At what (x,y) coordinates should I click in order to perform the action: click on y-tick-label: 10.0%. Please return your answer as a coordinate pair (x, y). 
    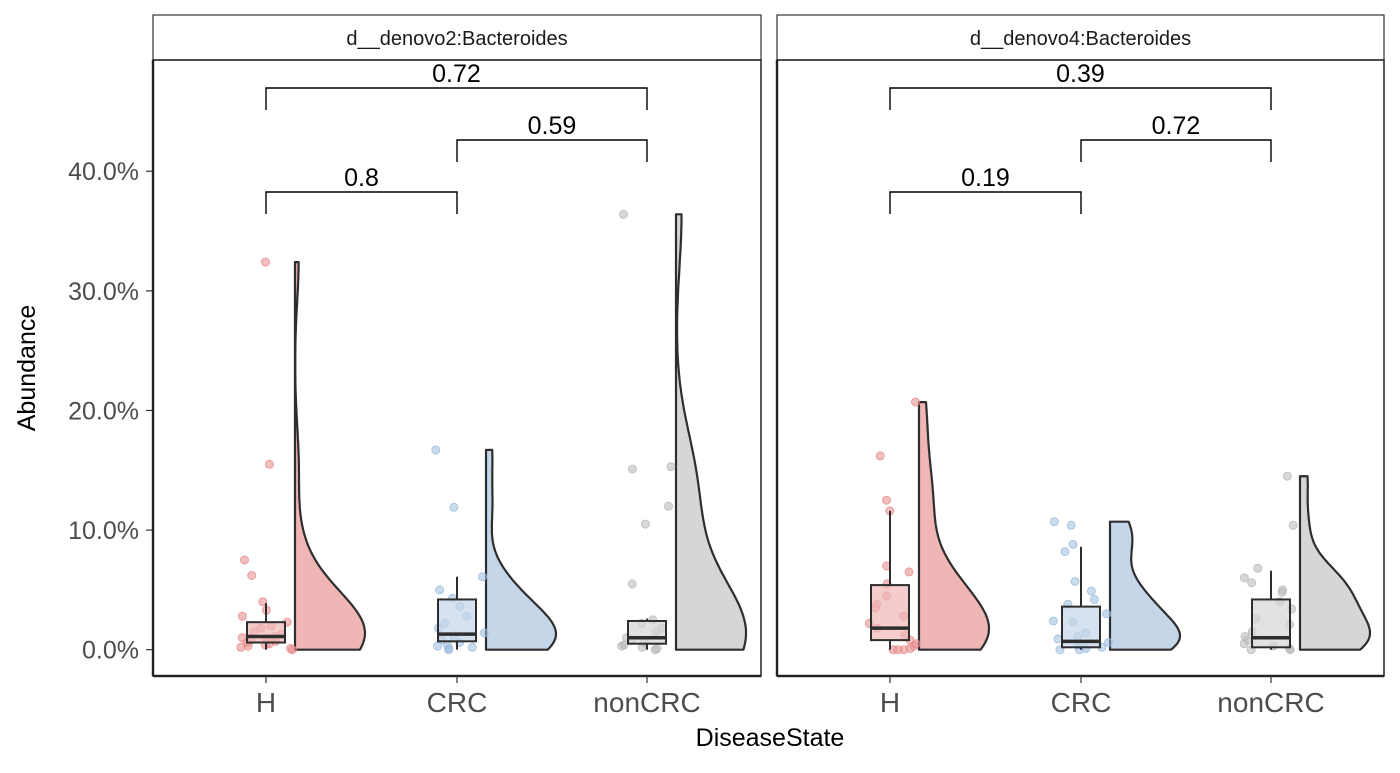
    Looking at the image, I should click on (103, 531).